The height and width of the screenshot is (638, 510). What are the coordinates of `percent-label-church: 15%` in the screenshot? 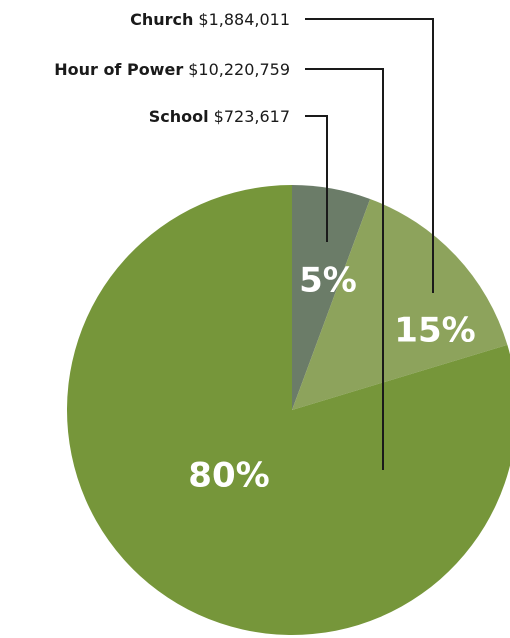 It's located at (434, 331).